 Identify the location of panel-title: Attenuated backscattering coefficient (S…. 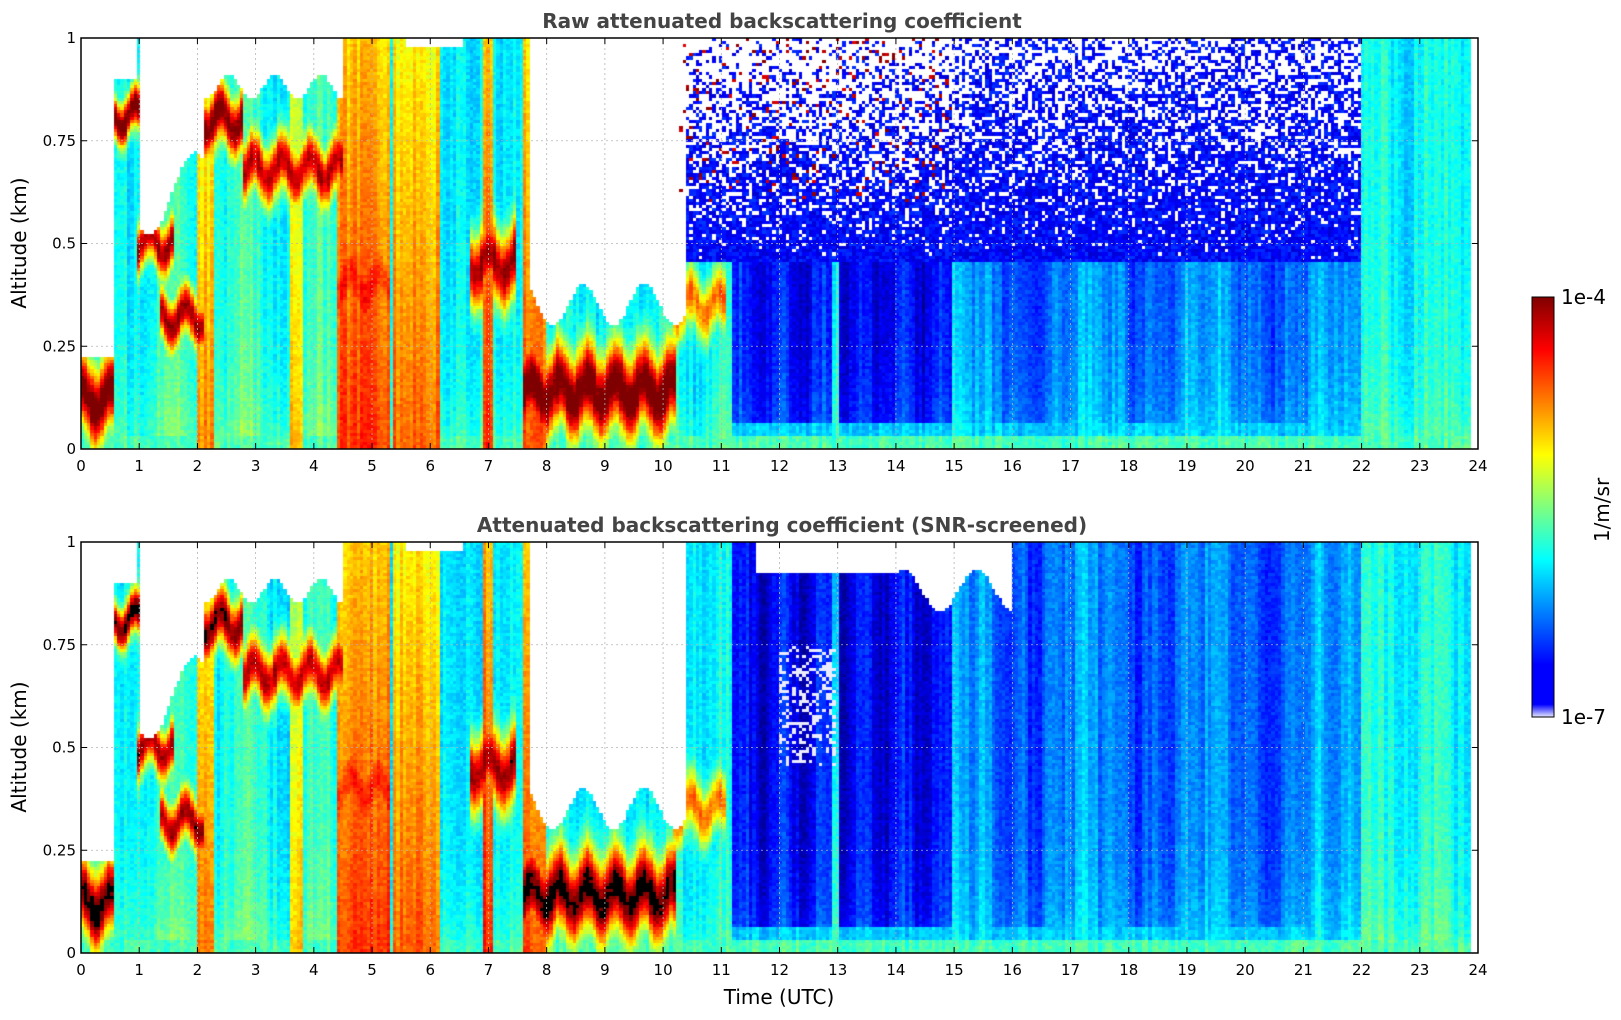
(782, 525).